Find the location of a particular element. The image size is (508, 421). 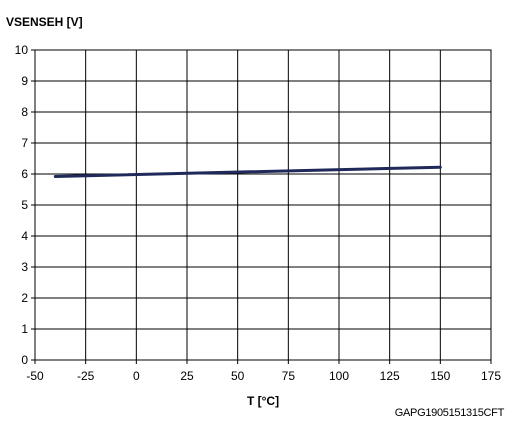

x-tick-label: 175 is located at coordinates (491, 376).